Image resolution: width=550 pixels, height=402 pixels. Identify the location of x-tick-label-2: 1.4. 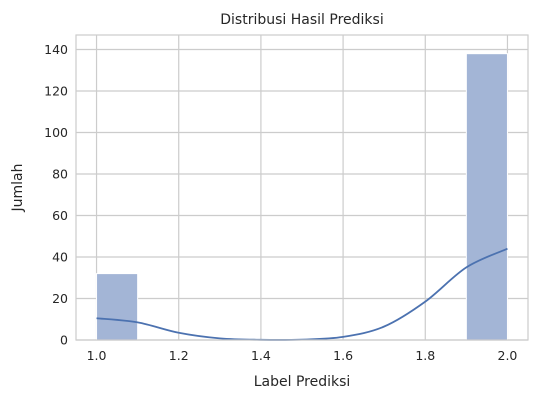
(261, 355).